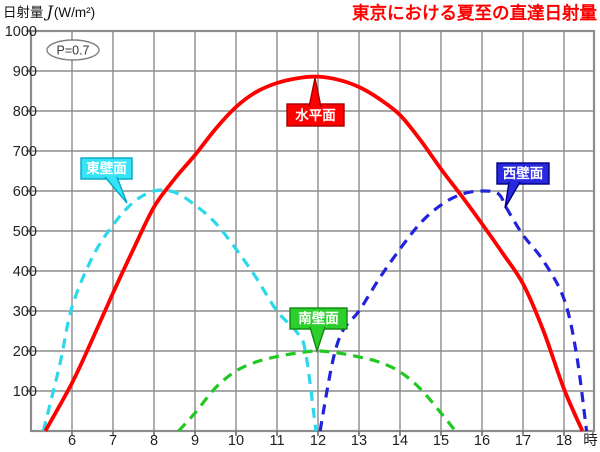 The image size is (600, 452). I want to click on callout-east-wall: 東壁面, so click(106, 180).